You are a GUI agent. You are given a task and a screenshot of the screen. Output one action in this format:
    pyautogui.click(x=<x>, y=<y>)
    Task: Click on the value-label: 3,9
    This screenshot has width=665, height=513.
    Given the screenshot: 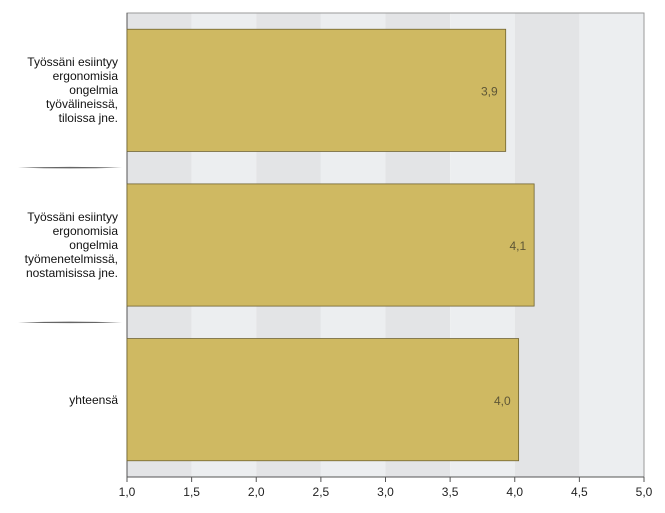 What is the action you would take?
    pyautogui.click(x=489, y=92)
    